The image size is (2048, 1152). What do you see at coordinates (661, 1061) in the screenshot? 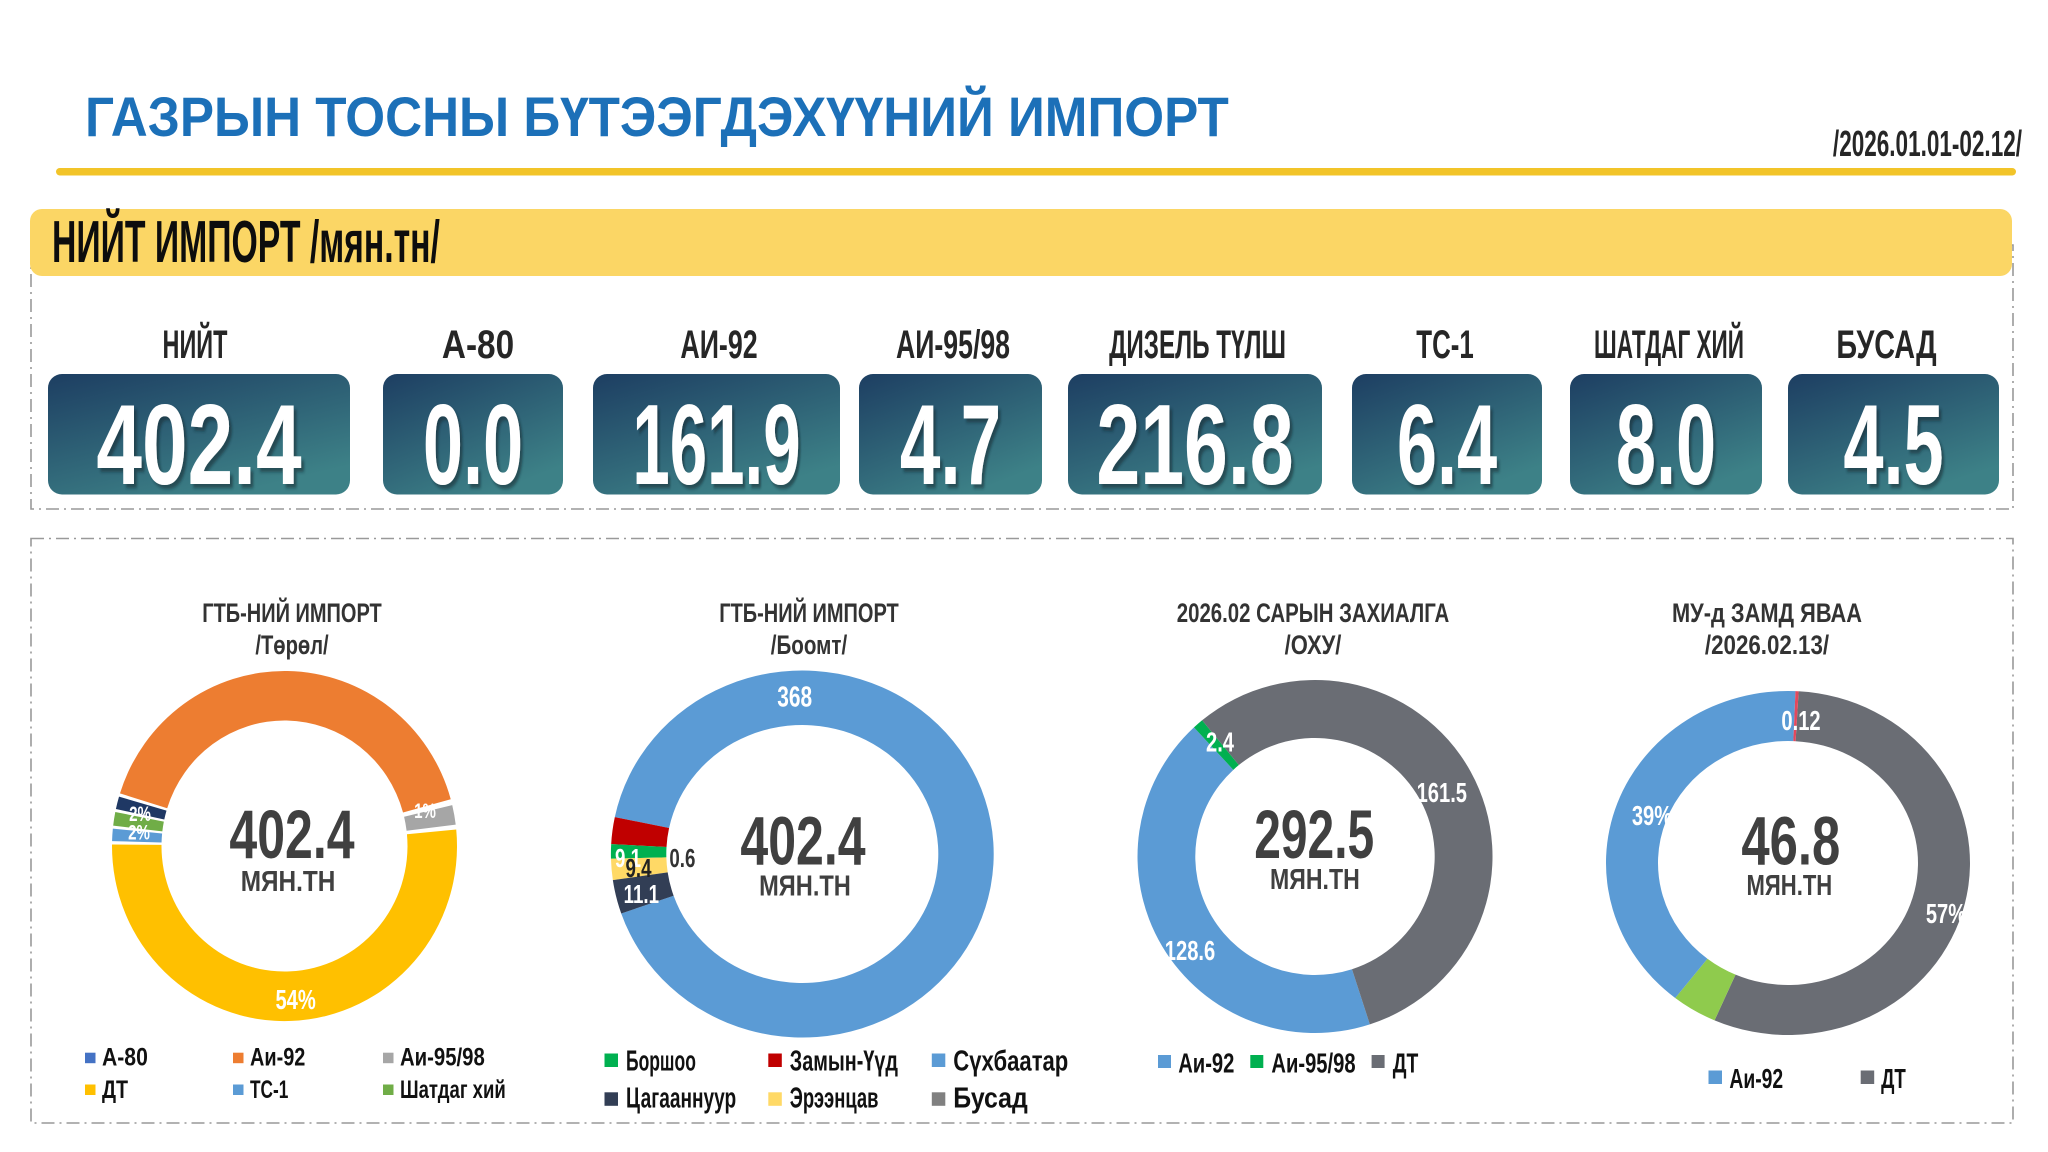
I see `svg-text: Боршоо` at bounding box center [661, 1061].